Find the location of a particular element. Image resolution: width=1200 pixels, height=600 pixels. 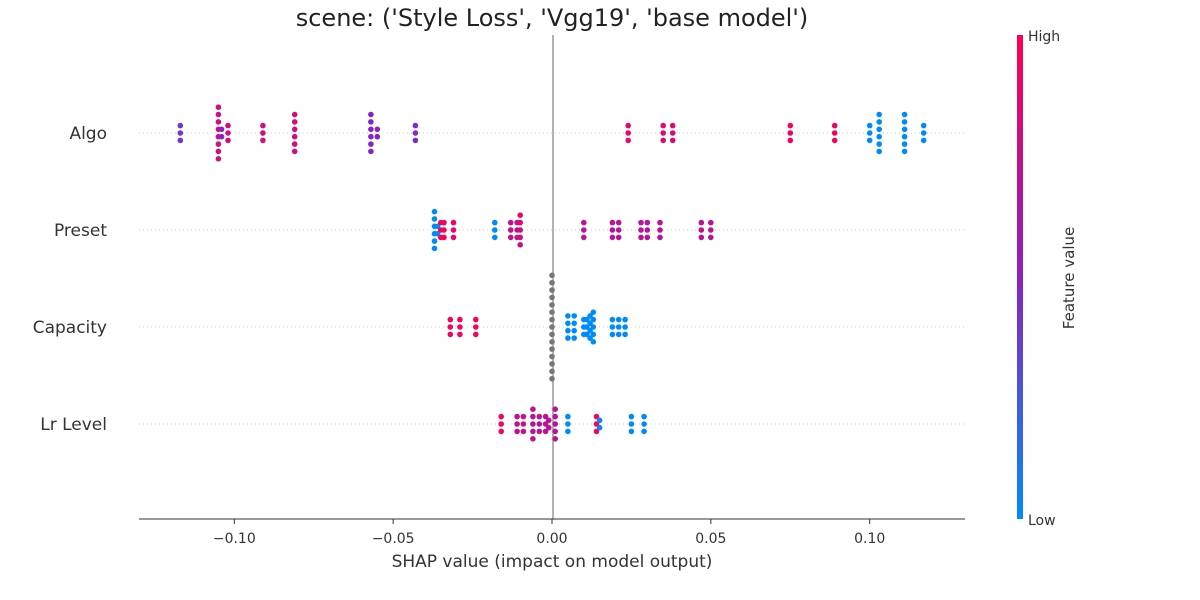

x-tick-label: −0.10 is located at coordinates (234, 539).